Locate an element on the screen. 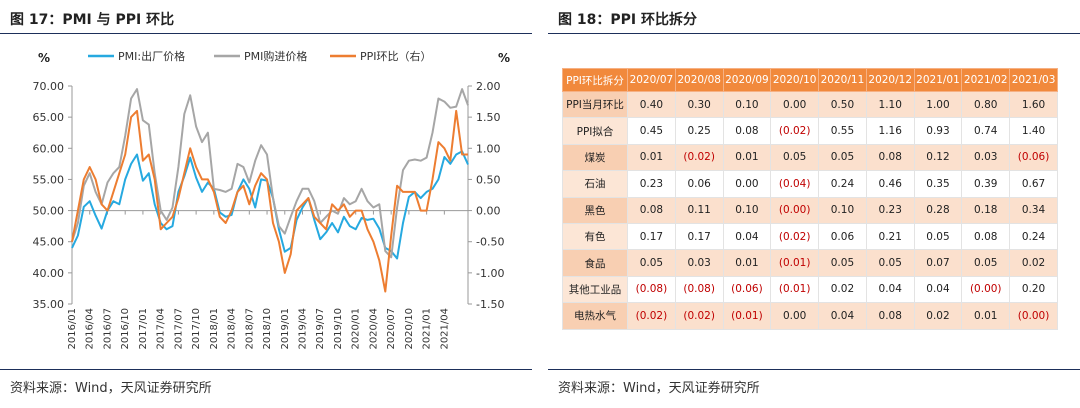 This screenshot has width=1080, height=408. x-tick-label: 2018/01 is located at coordinates (214, 329).